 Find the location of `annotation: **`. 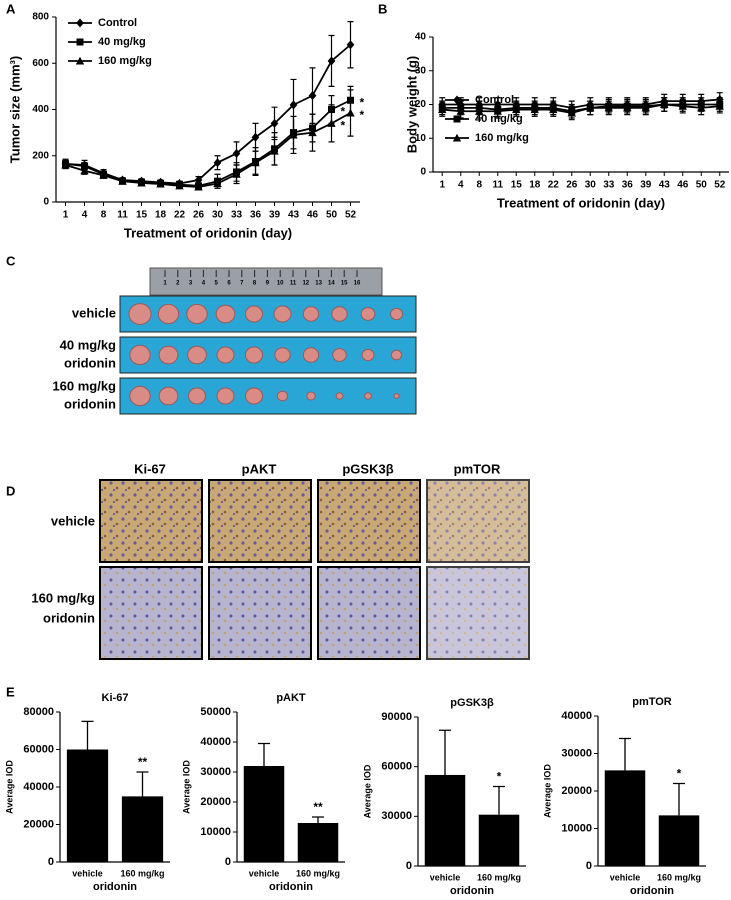

annotation: ** is located at coordinates (143, 762).